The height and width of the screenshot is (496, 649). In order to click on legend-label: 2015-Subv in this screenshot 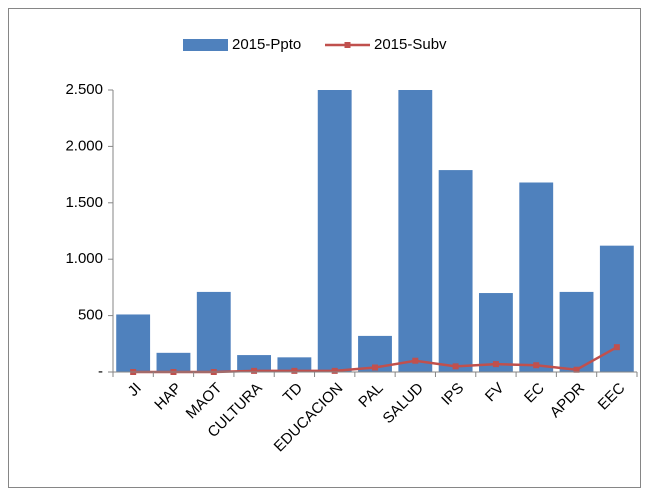, I will do `click(410, 44)`.